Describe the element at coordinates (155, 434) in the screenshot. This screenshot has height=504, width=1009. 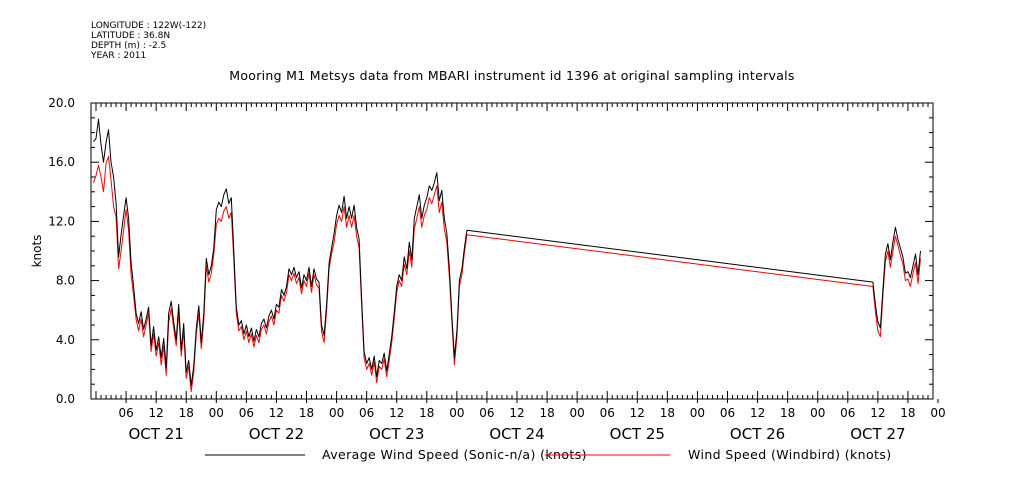
I see `day-label: OCT 21` at that location.